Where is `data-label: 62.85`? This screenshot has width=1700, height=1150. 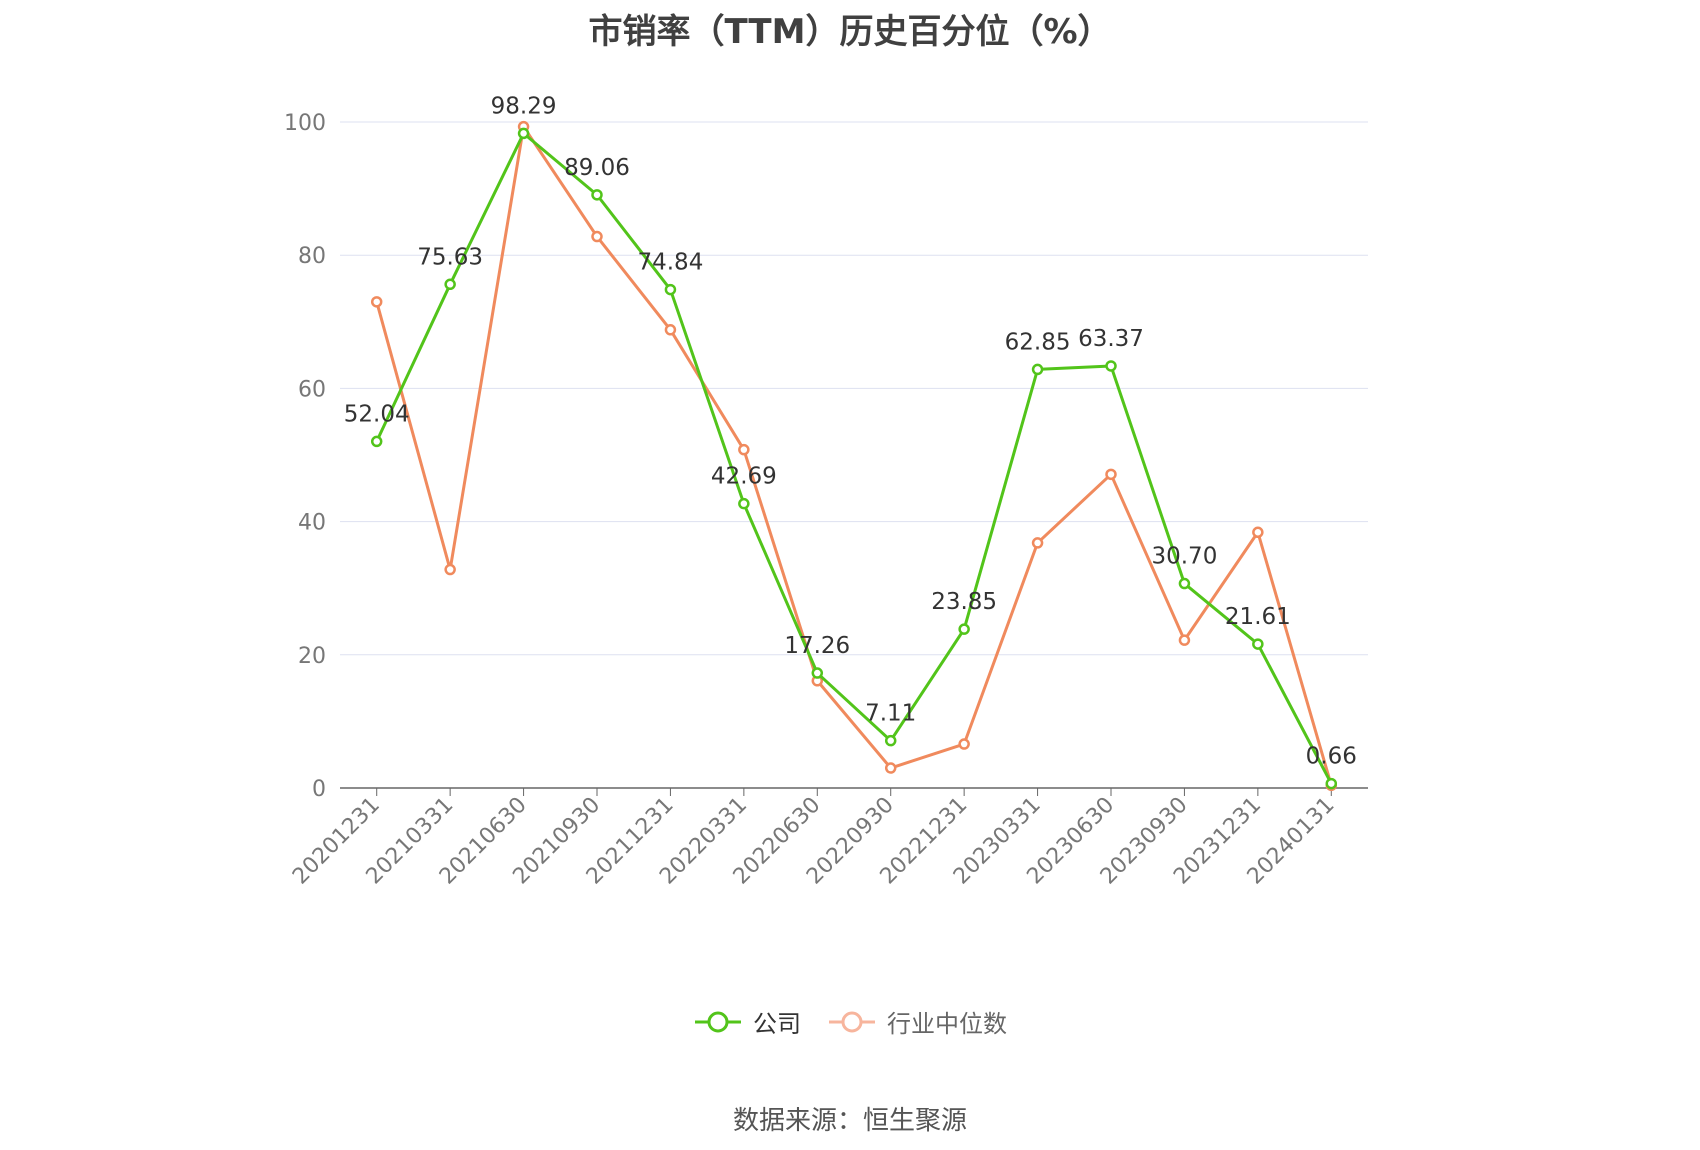 data-label: 62.85 is located at coordinates (1038, 342).